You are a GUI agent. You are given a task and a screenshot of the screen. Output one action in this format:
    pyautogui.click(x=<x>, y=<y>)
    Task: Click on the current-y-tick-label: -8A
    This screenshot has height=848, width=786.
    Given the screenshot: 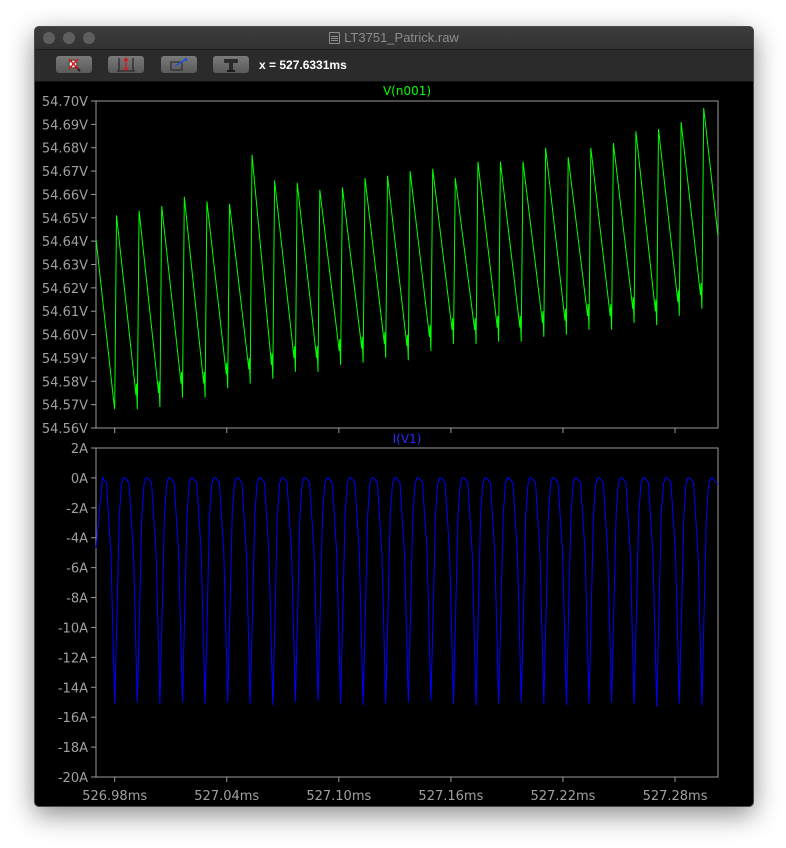 What is the action you would take?
    pyautogui.click(x=77, y=599)
    